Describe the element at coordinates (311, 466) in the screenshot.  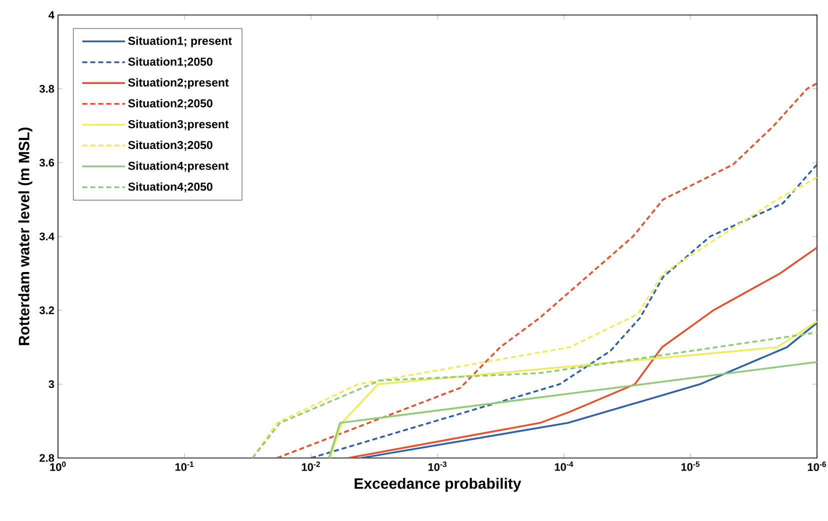
I see `x-tick-label: 10$^{-2}$` at that location.